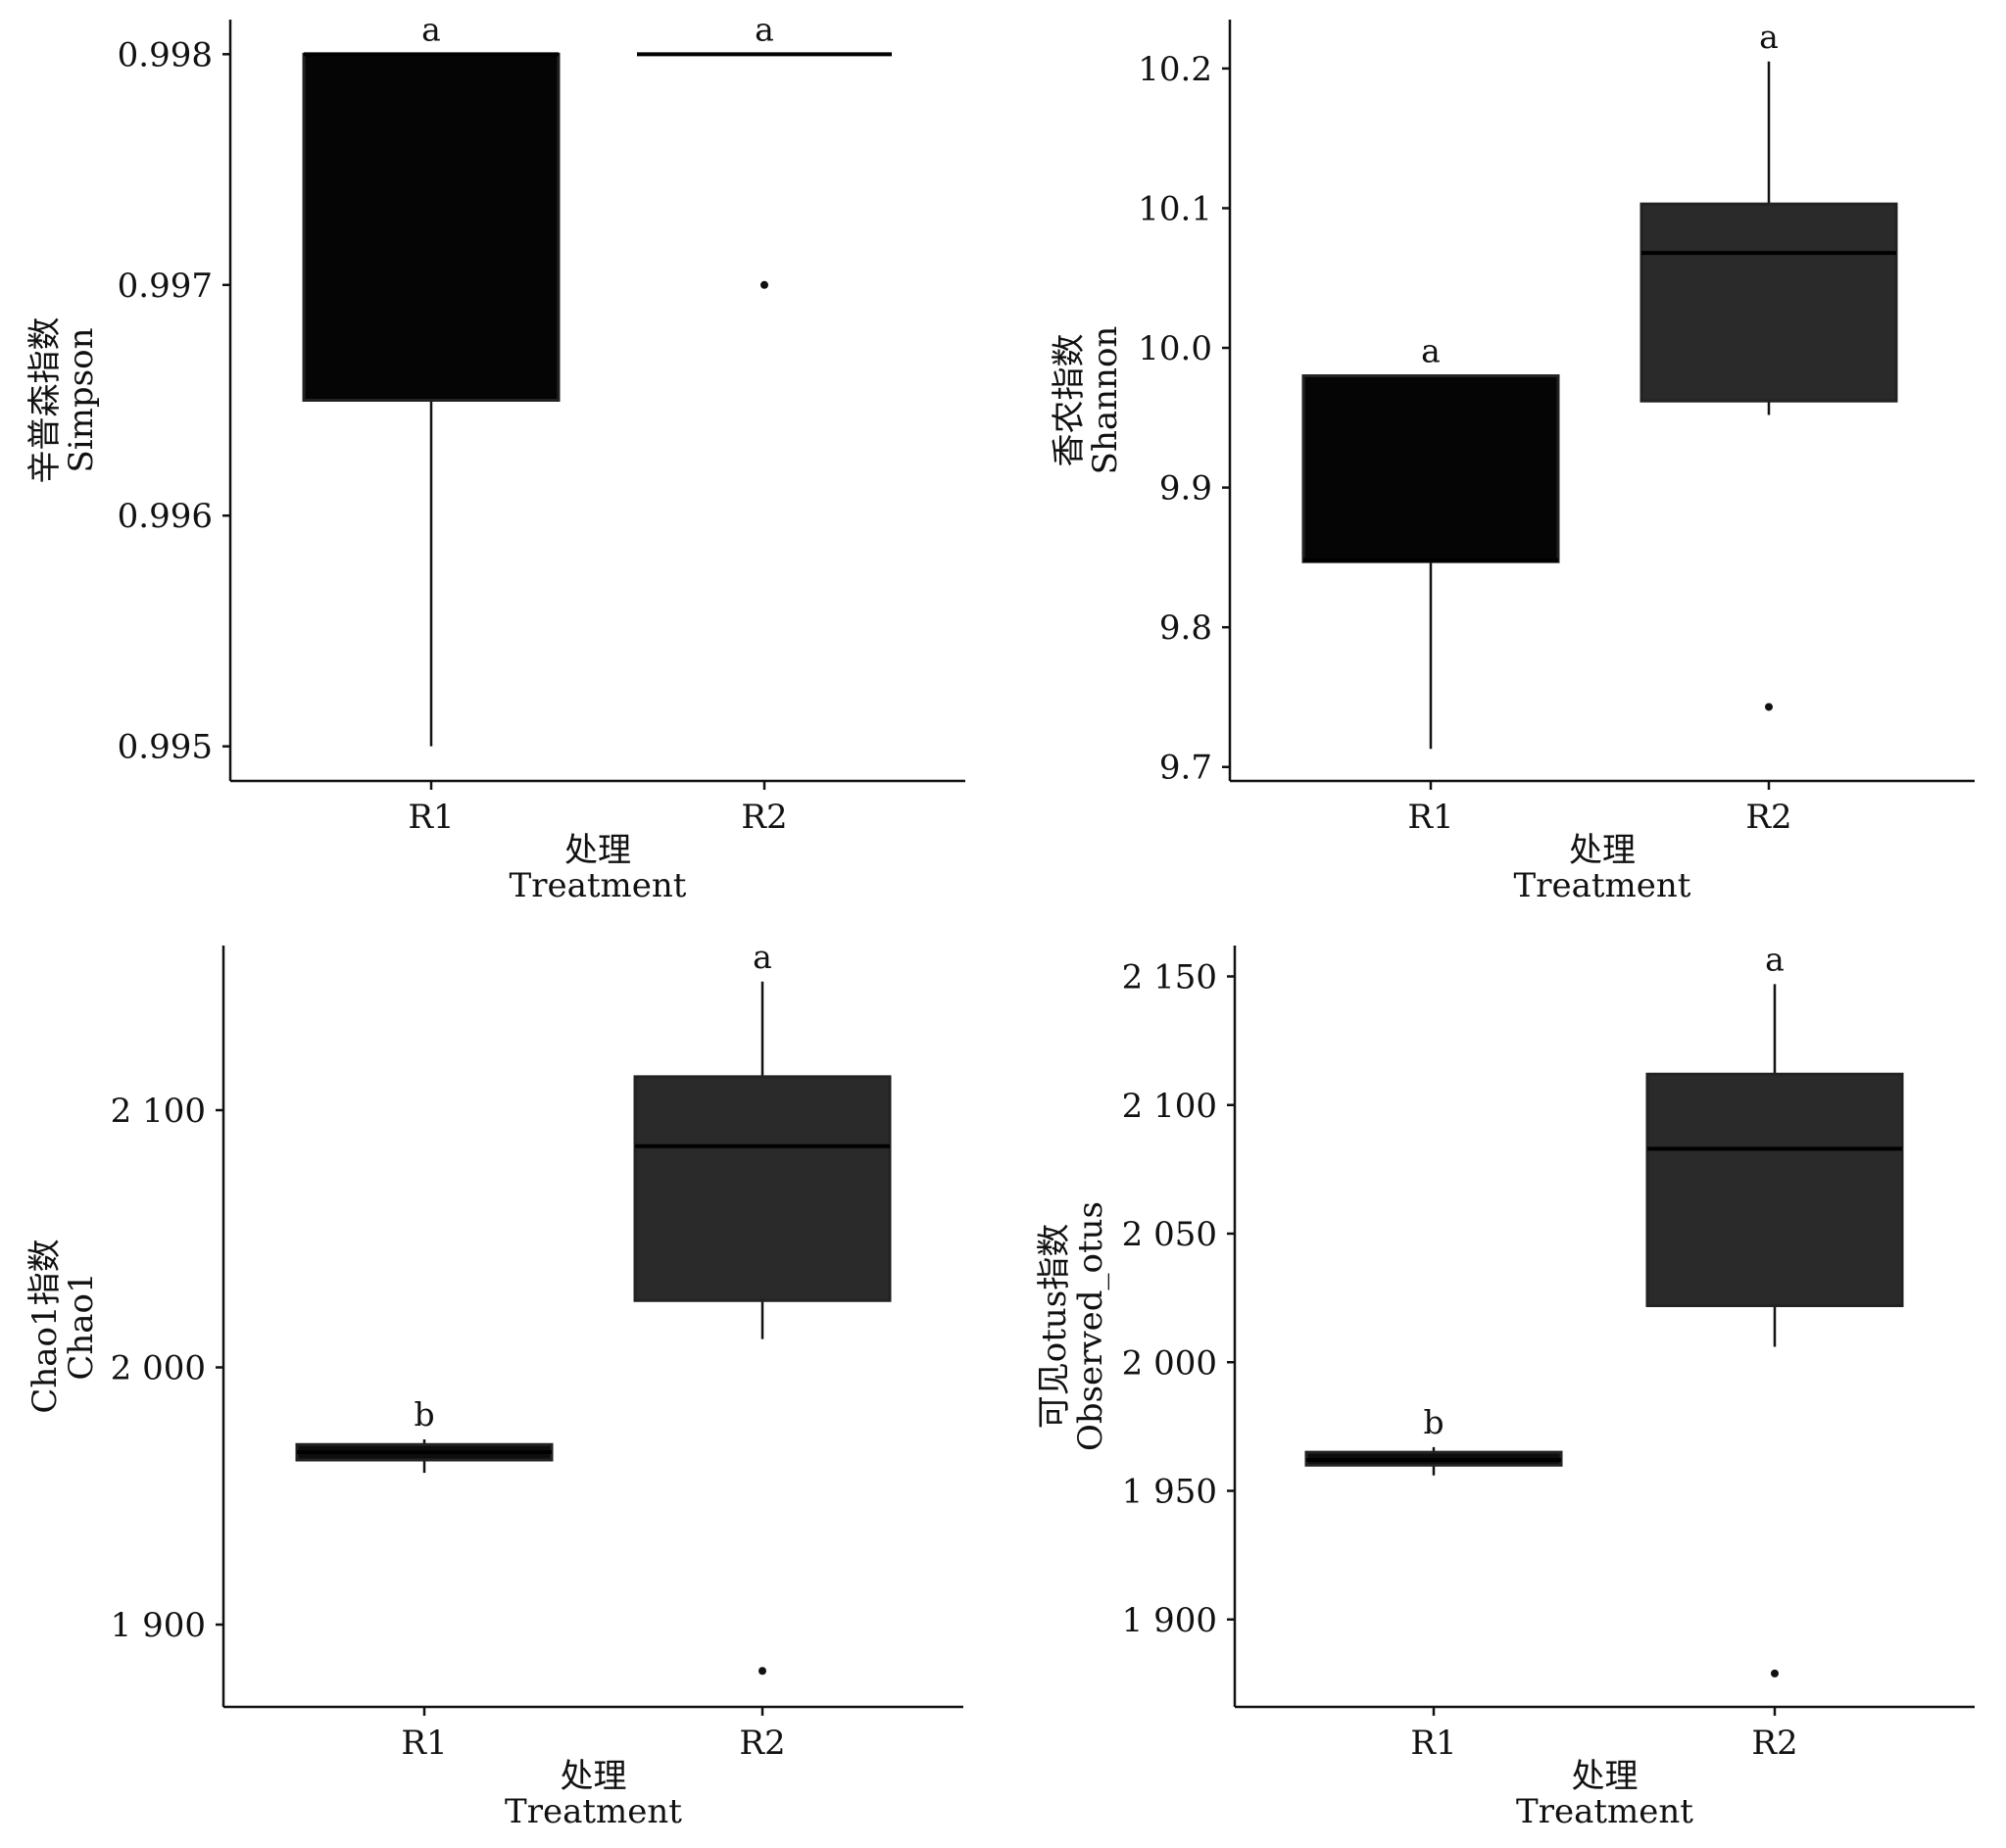 This screenshot has width=2006, height=1848. Describe the element at coordinates (1105, 400) in the screenshot. I see `y-axis-title-en: Shannon` at that location.